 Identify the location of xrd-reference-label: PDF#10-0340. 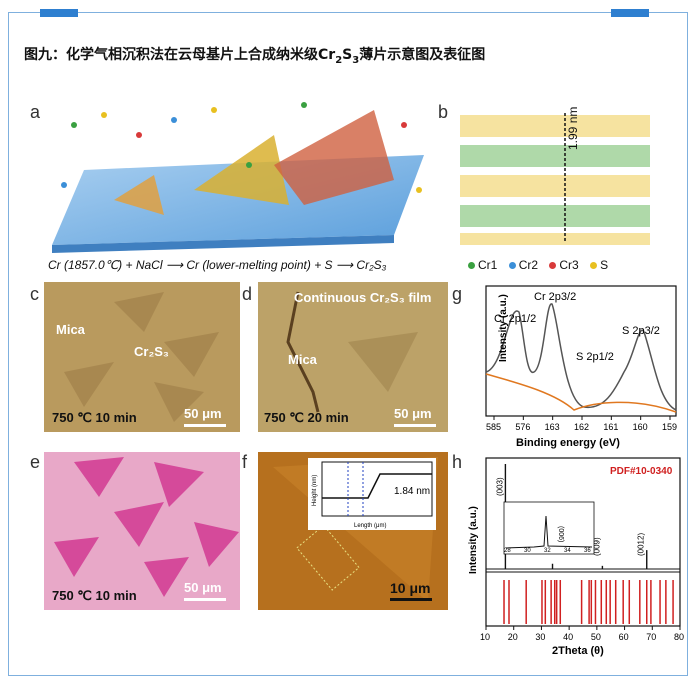
(641, 471).